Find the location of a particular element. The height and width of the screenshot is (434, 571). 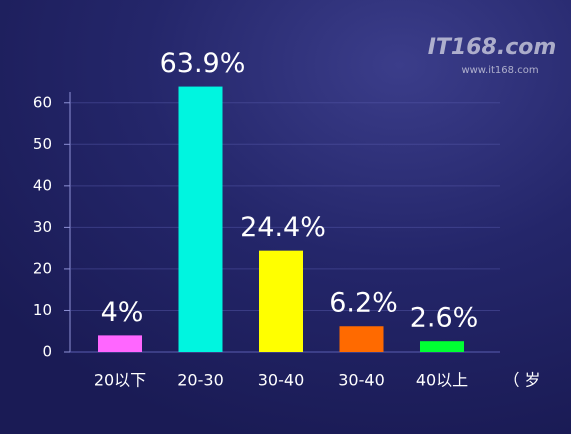

y-tick-label: 50 is located at coordinates (42, 144).